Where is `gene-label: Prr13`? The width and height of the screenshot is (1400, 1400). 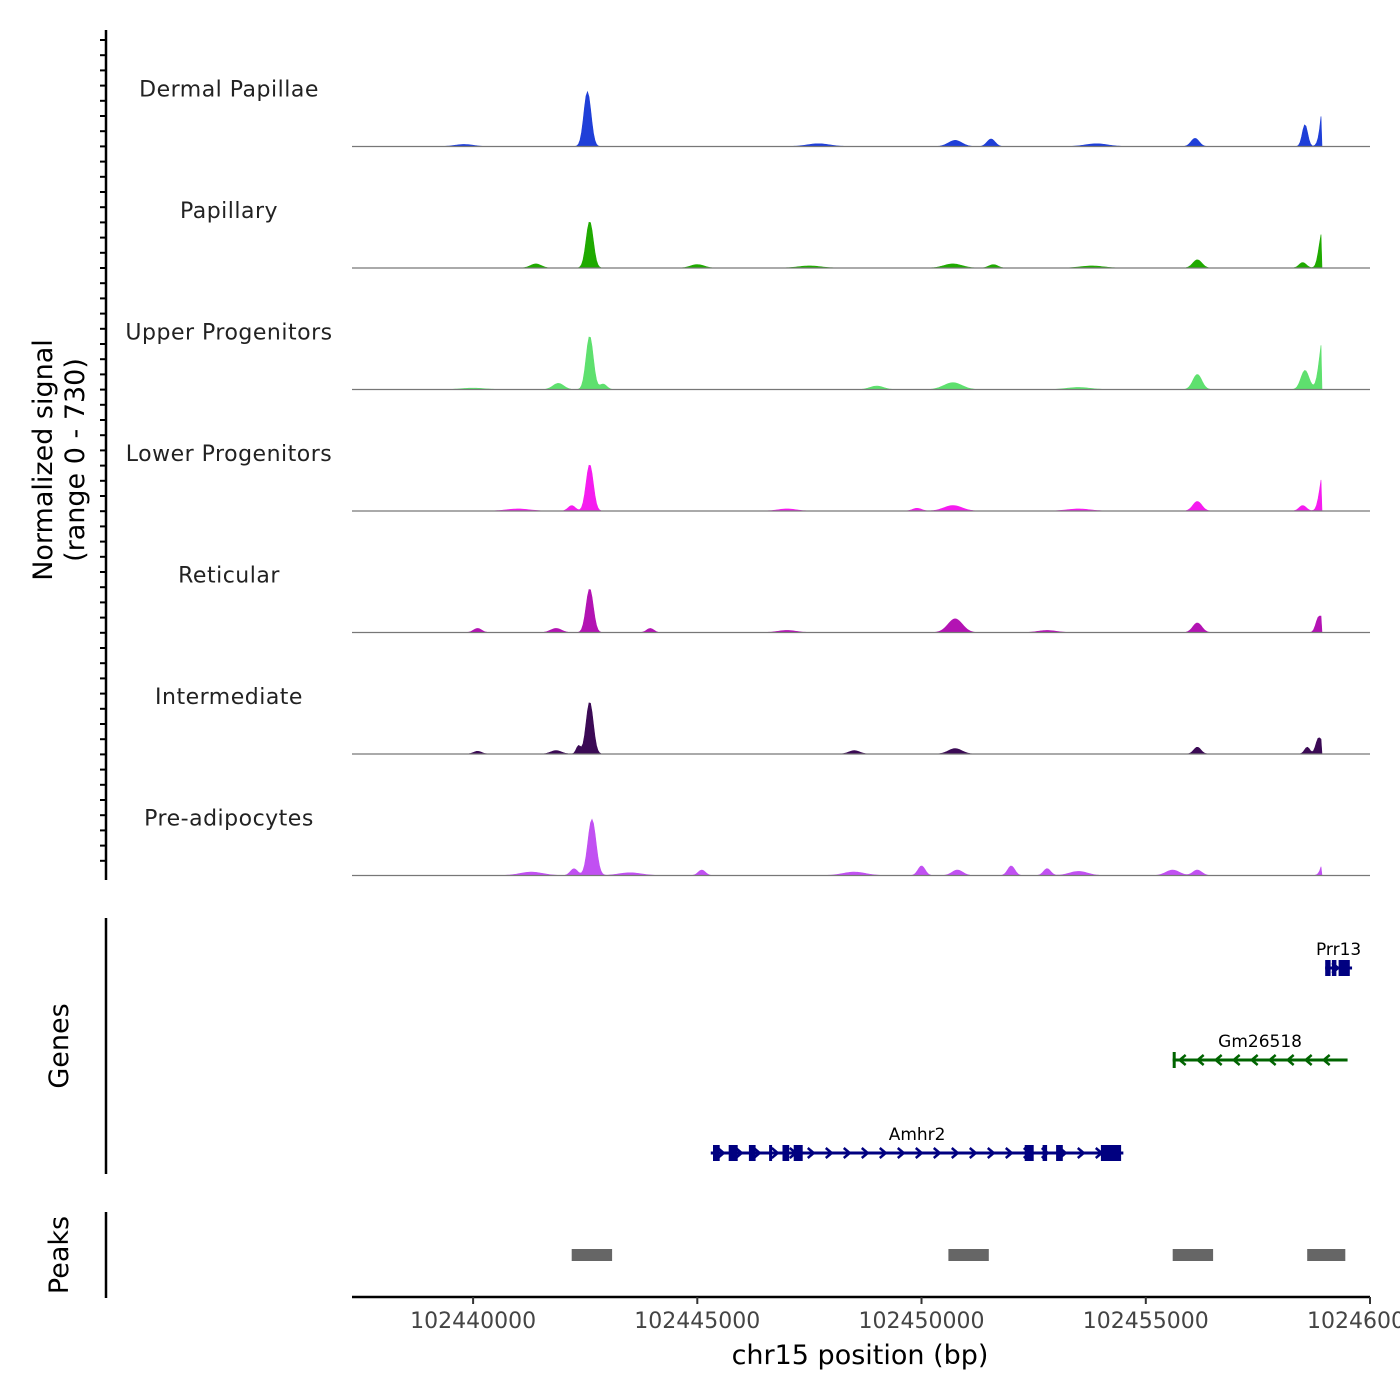 gene-label: Prr13 is located at coordinates (1338, 950).